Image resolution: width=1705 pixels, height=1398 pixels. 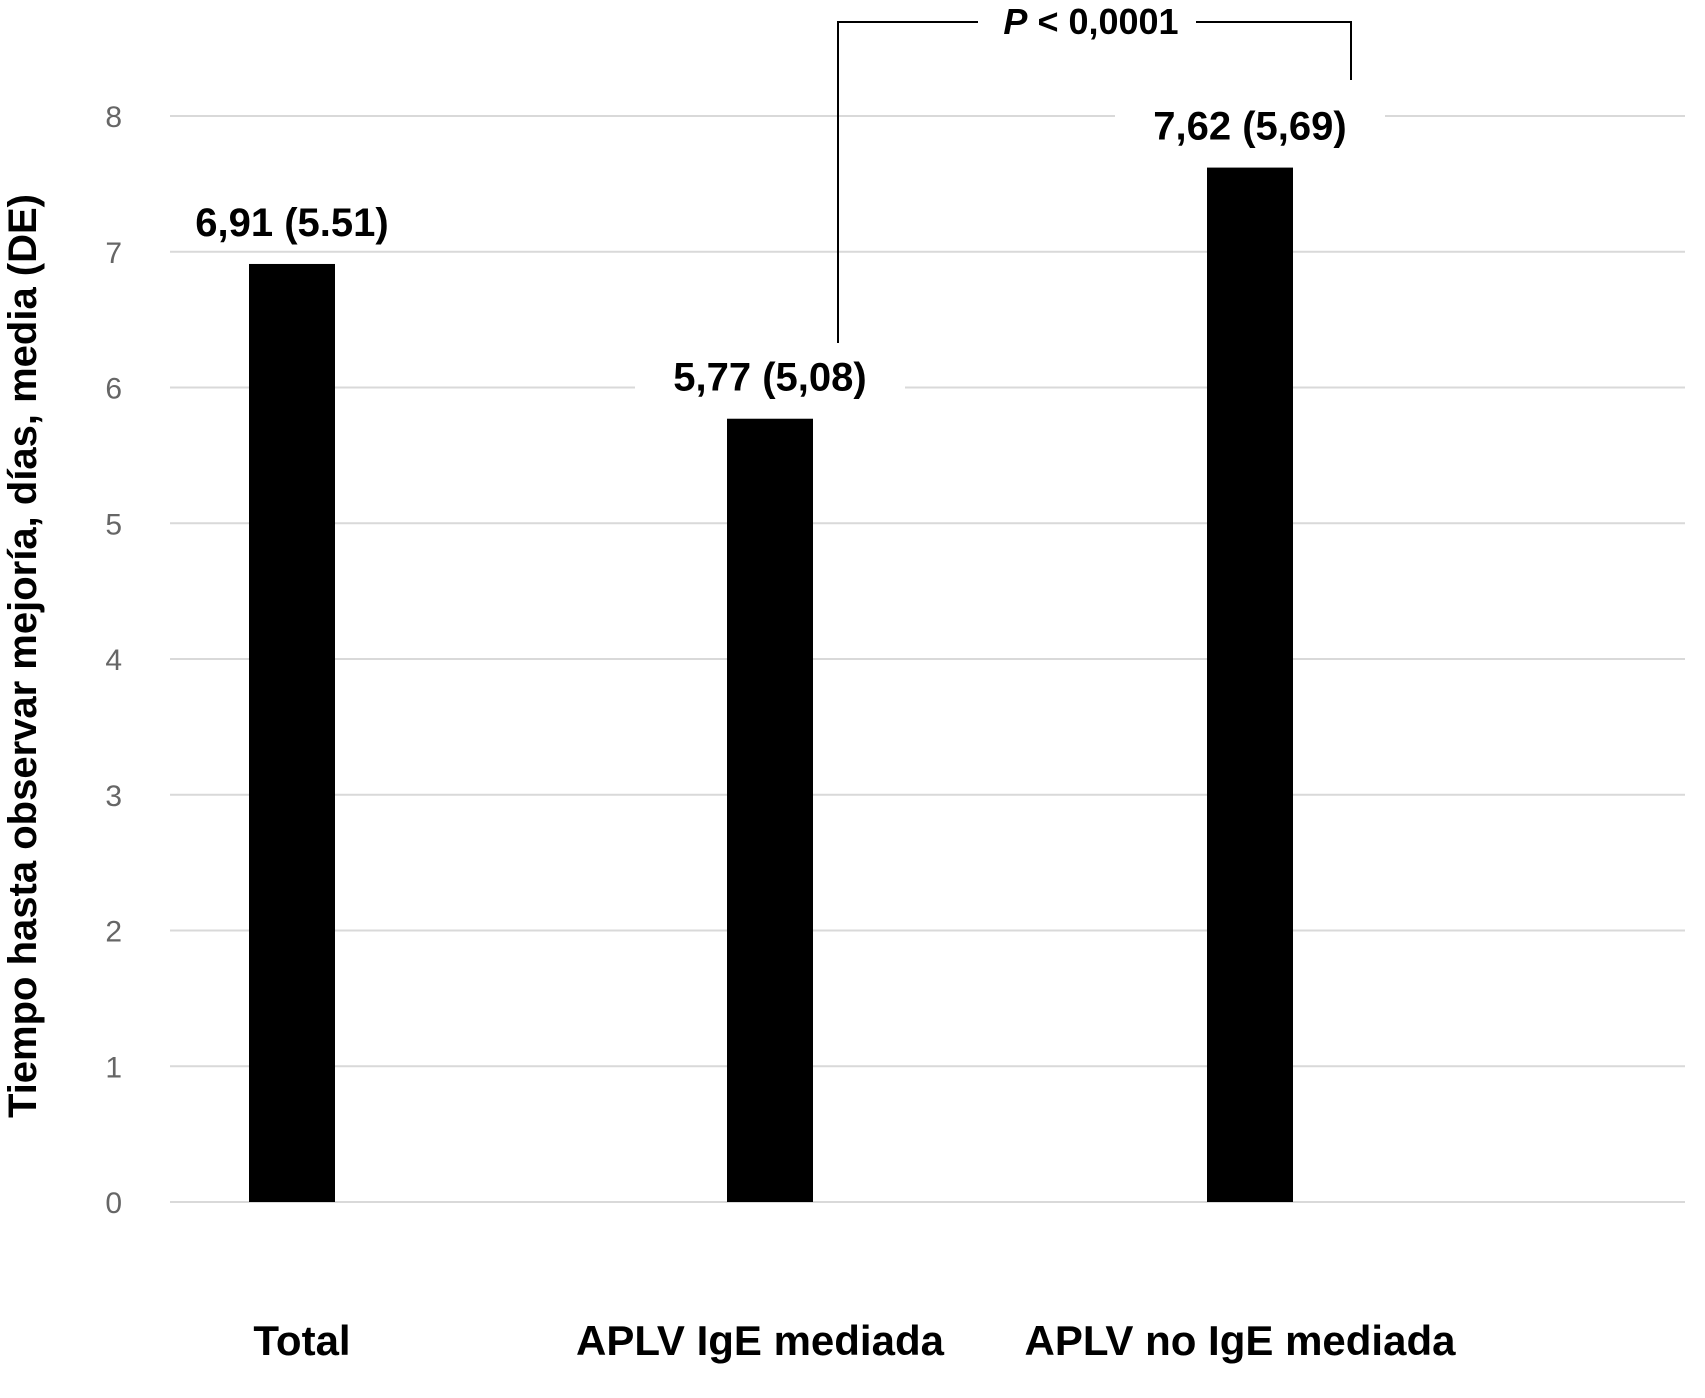 What do you see at coordinates (1015, 21) in the screenshot?
I see `p-symbol: P` at bounding box center [1015, 21].